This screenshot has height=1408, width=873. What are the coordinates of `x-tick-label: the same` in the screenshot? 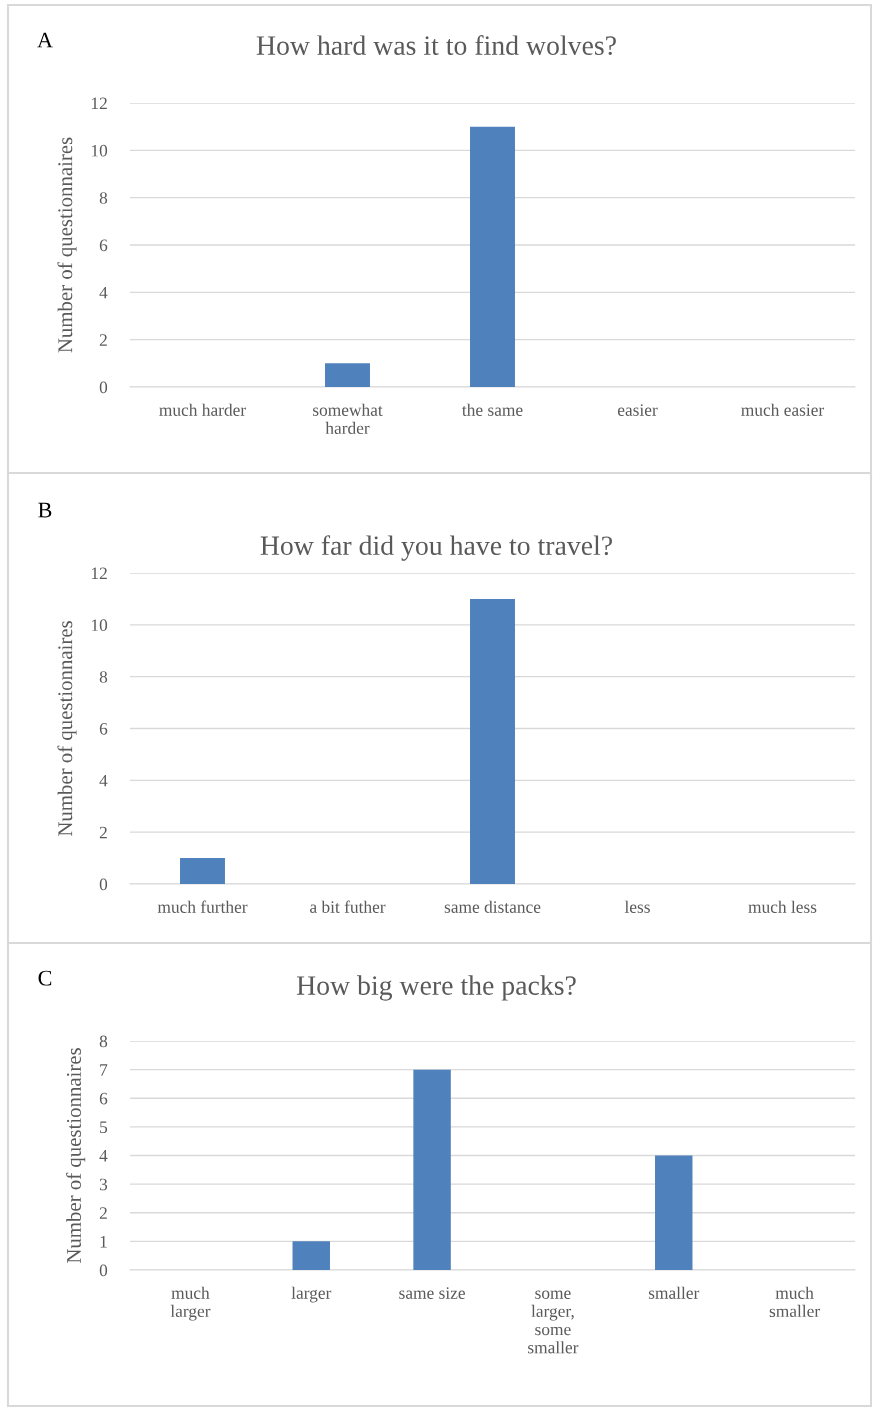 It's located at (492, 409).